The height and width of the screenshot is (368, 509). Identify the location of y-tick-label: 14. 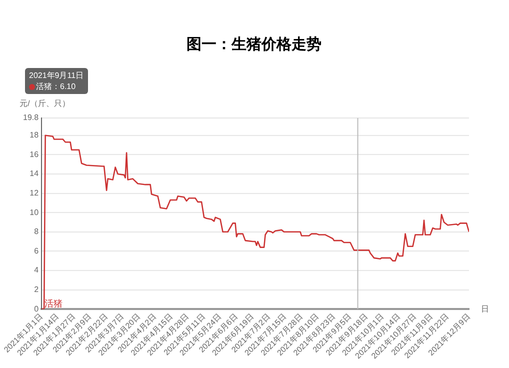
(35, 173).